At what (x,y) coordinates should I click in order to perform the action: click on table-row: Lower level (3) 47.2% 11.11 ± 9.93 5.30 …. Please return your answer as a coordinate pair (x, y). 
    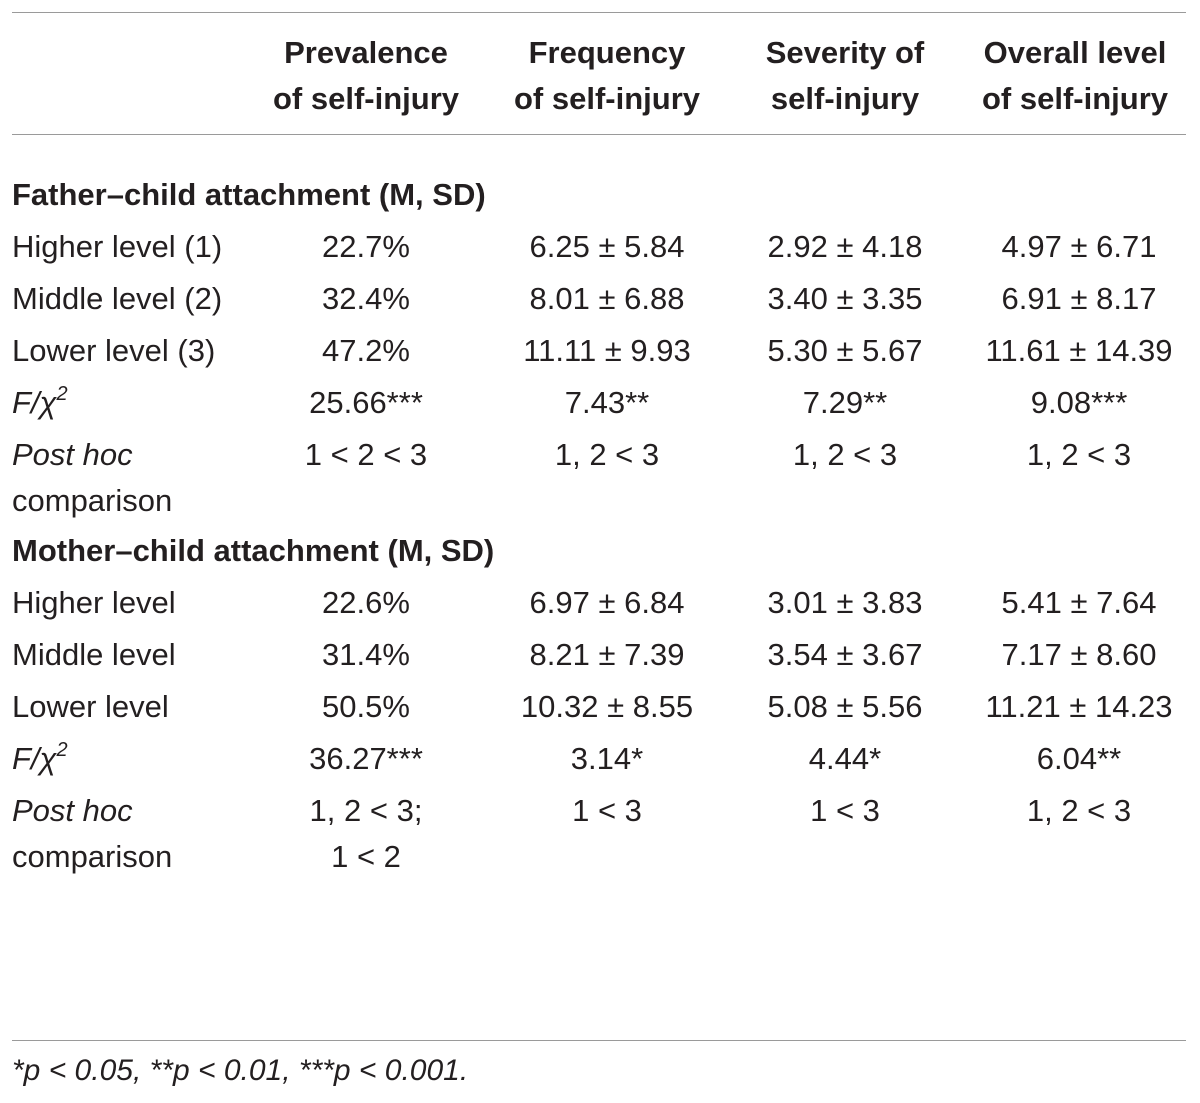
    Looking at the image, I should click on (599, 348).